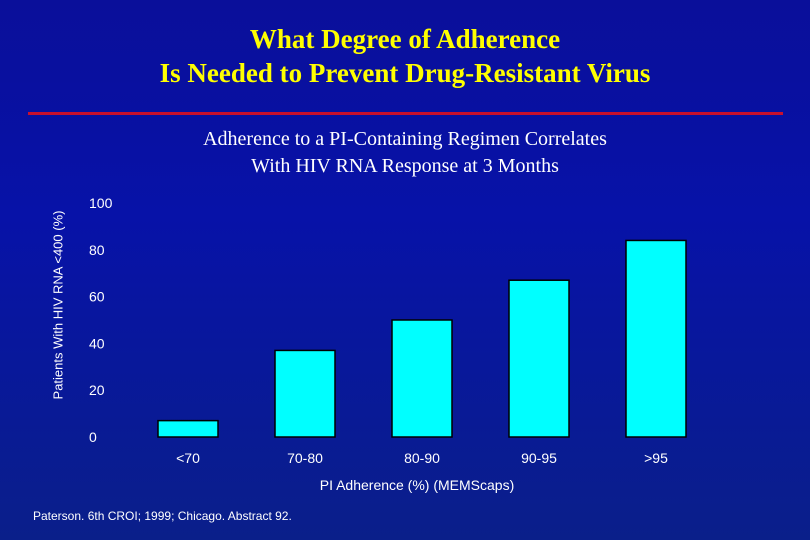  What do you see at coordinates (97, 390) in the screenshot?
I see `y-tick-label: 20` at bounding box center [97, 390].